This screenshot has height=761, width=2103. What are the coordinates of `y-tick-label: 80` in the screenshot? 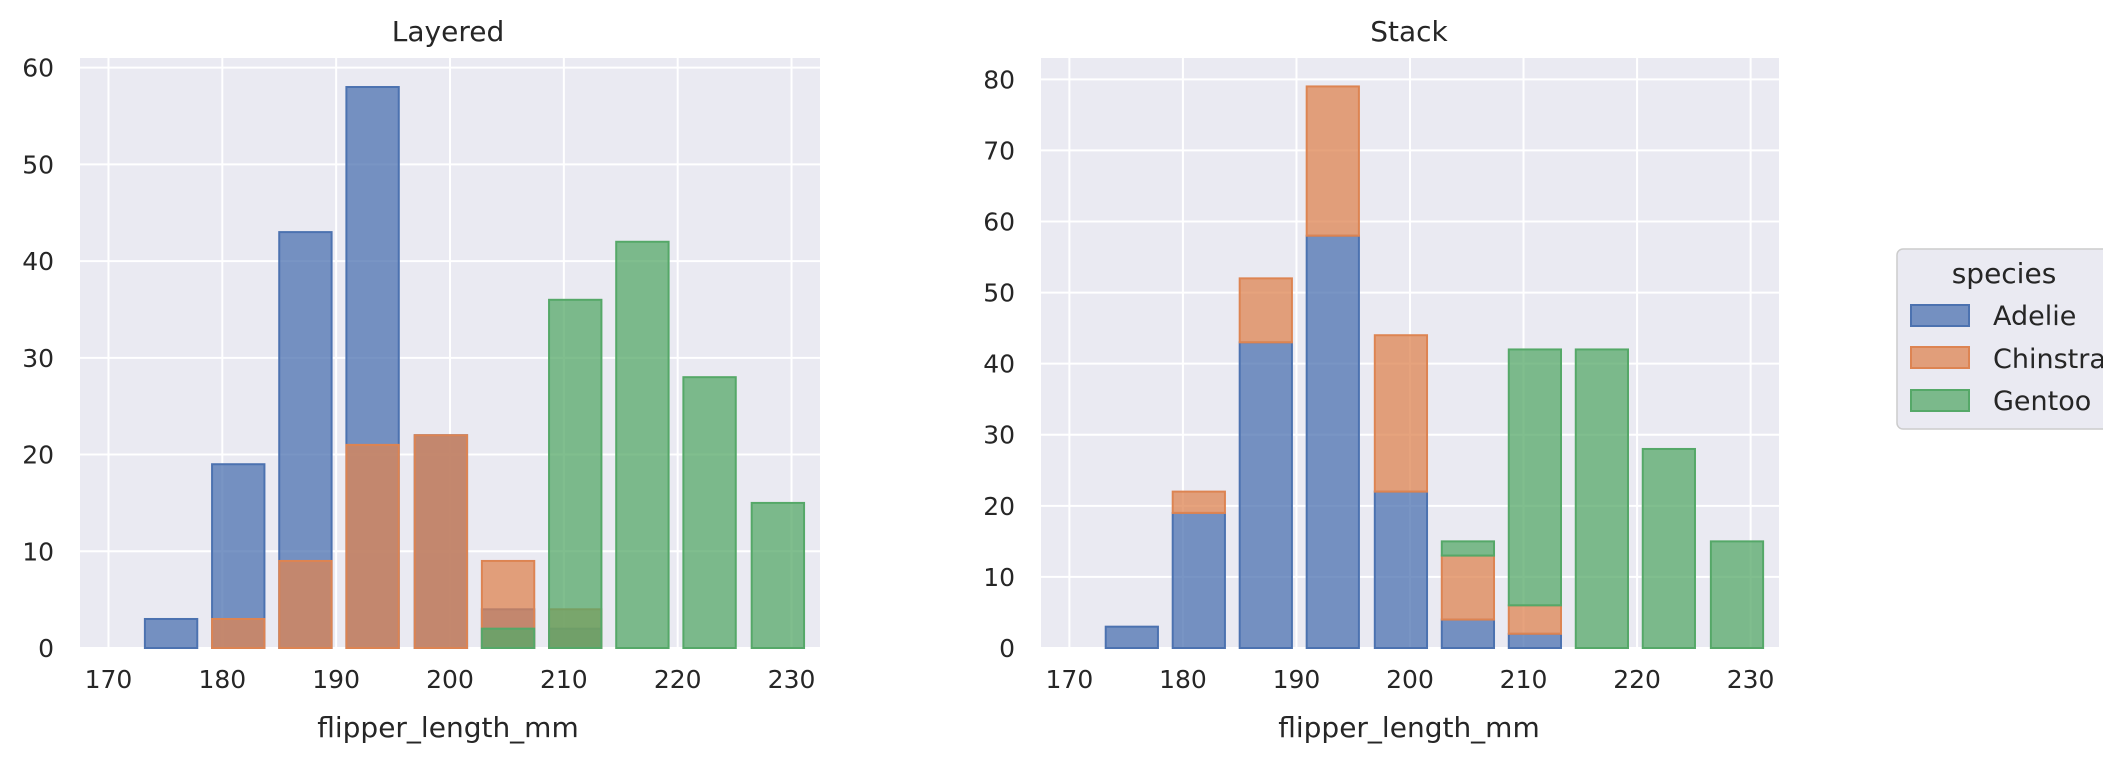 It's located at (999, 79).